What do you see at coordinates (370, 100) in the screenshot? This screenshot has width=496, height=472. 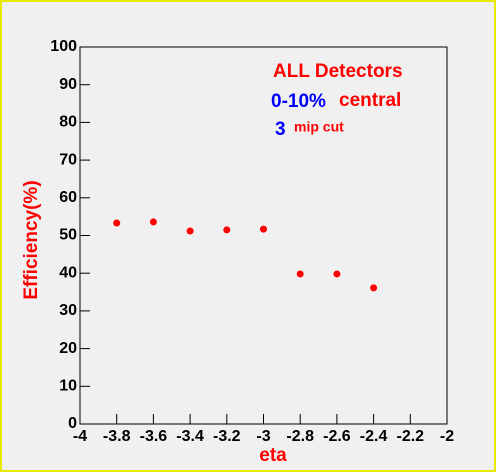 I see `annotation: central` at bounding box center [370, 100].